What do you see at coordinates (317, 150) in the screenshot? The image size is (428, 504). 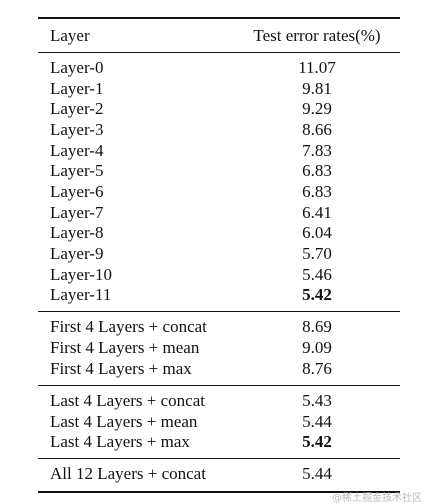 I see `row-value: 7.83` at bounding box center [317, 150].